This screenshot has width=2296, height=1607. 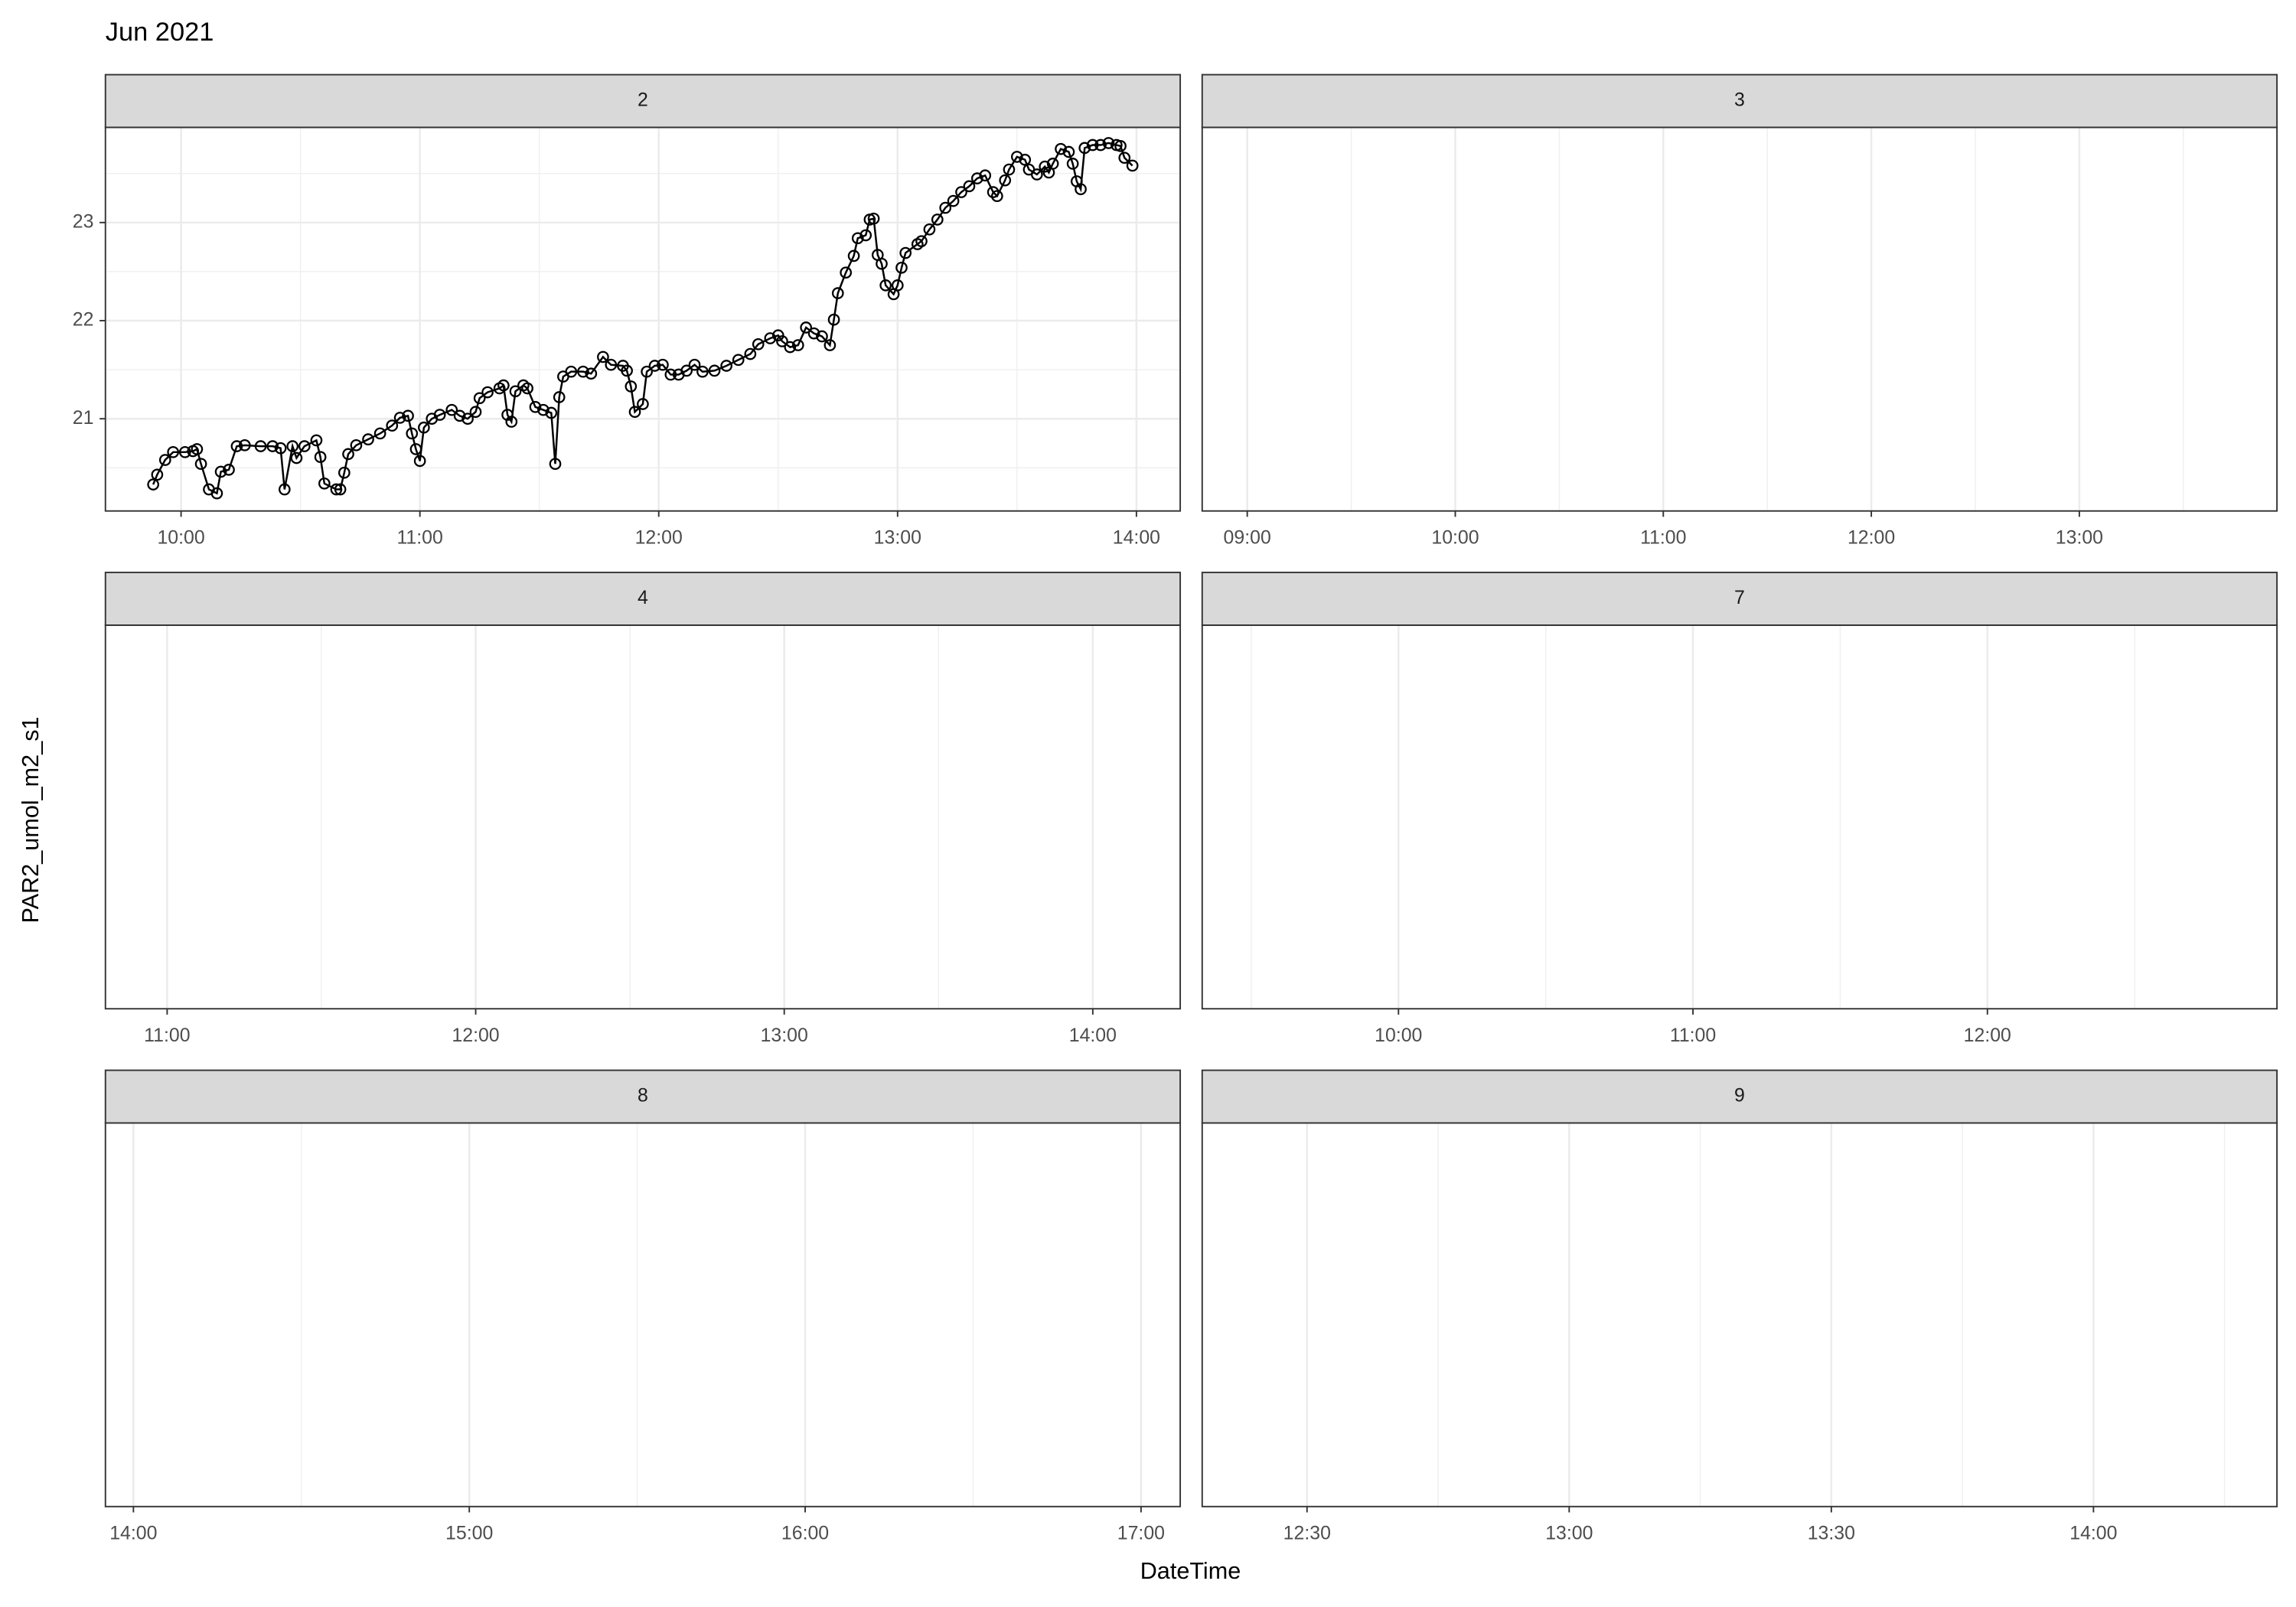 What do you see at coordinates (83, 320) in the screenshot?
I see `y-tick-label: 22` at bounding box center [83, 320].